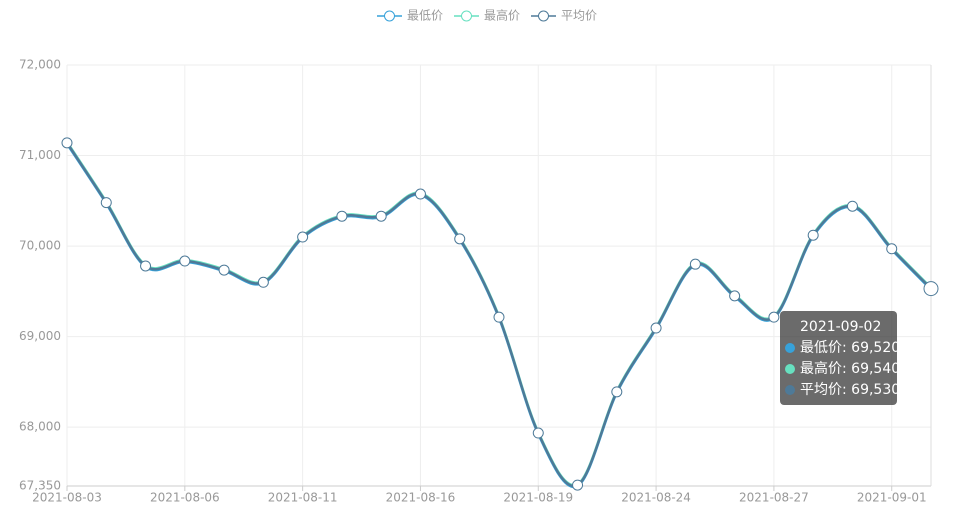 The height and width of the screenshot is (518, 953). What do you see at coordinates (40, 246) in the screenshot?
I see `y-tick-label: 70,000` at bounding box center [40, 246].